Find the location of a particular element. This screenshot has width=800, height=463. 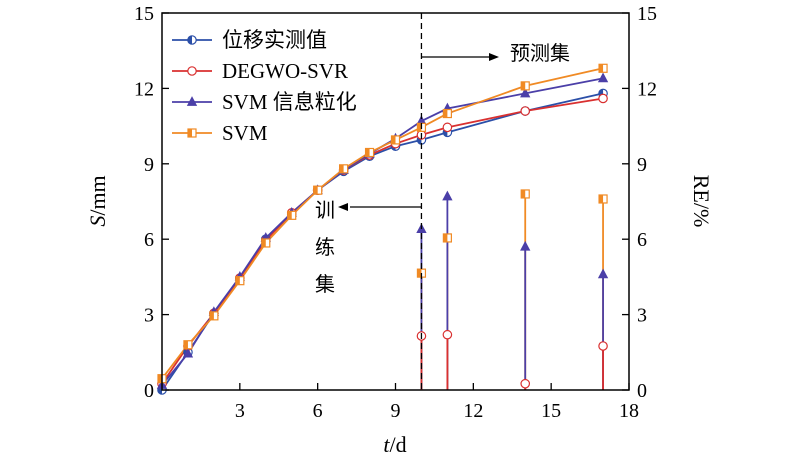

y-left-tick-label: 0 is located at coordinates (149, 391).